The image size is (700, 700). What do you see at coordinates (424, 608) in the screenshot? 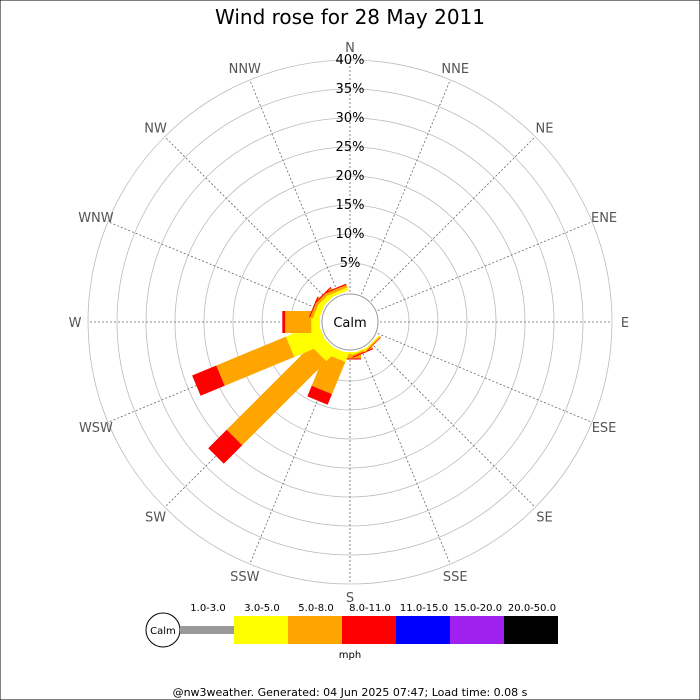
I see `legend-bin-label: 11.0-15.0` at bounding box center [424, 608].